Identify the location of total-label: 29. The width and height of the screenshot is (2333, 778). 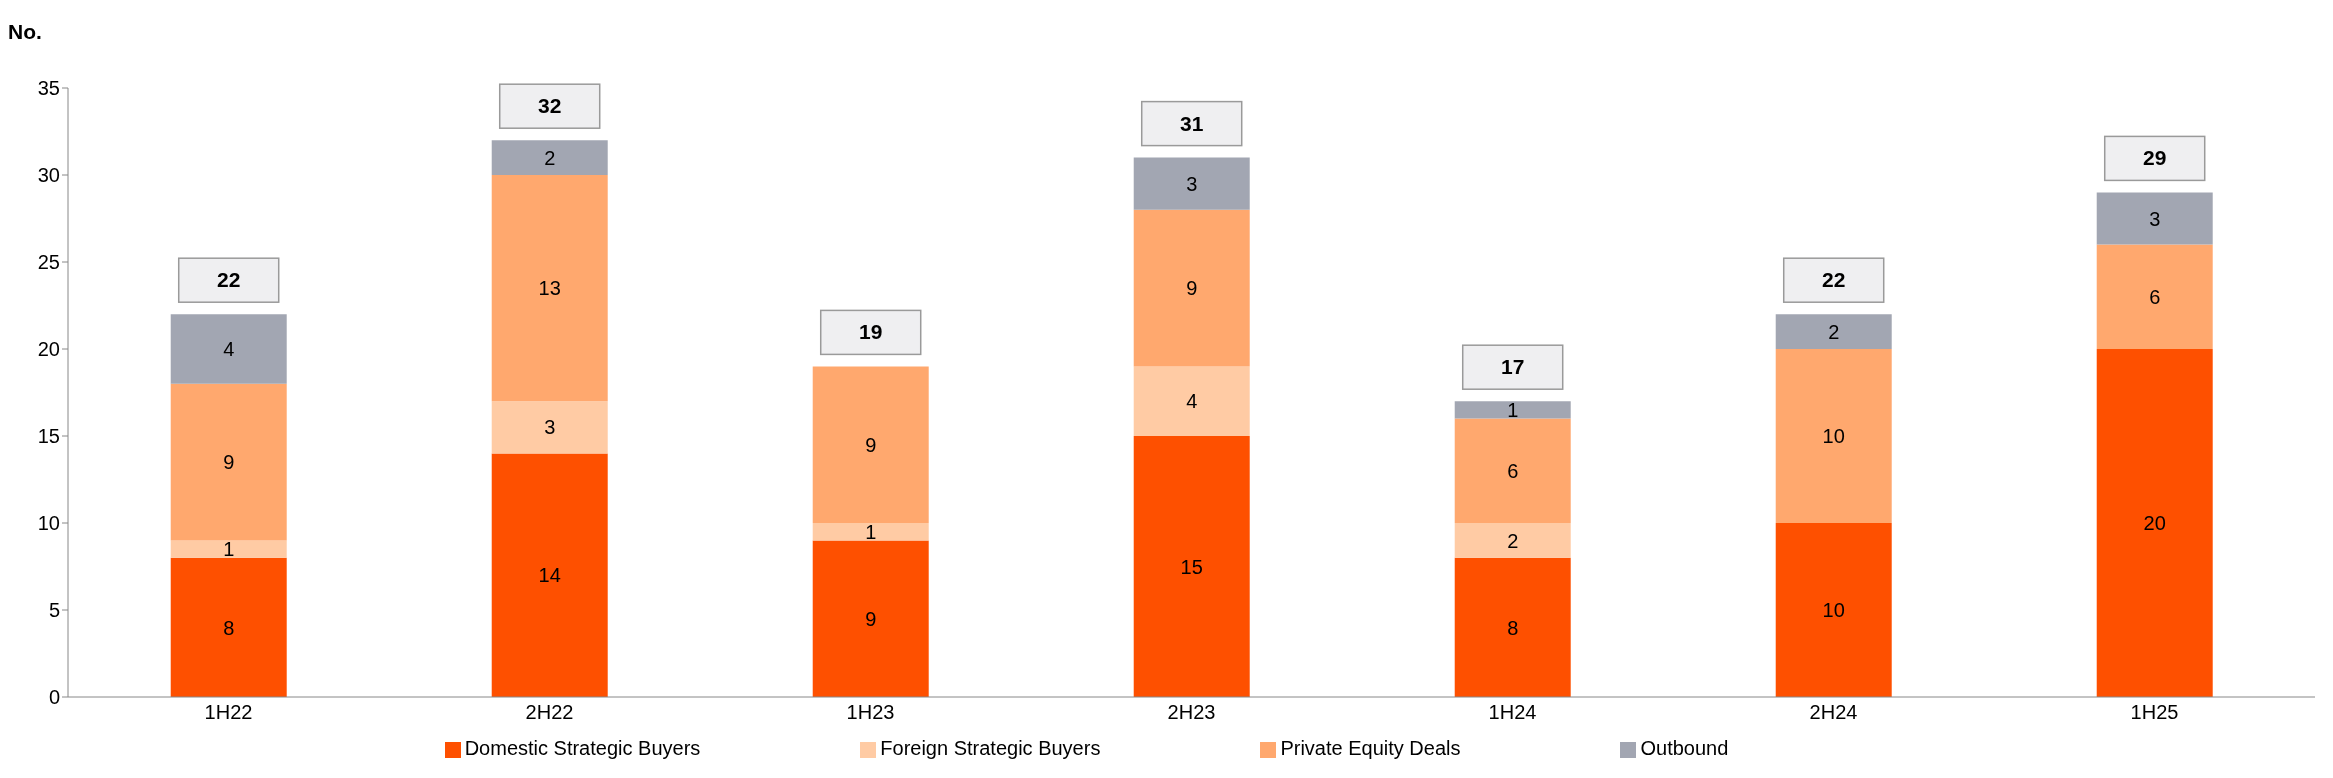
(2155, 158).